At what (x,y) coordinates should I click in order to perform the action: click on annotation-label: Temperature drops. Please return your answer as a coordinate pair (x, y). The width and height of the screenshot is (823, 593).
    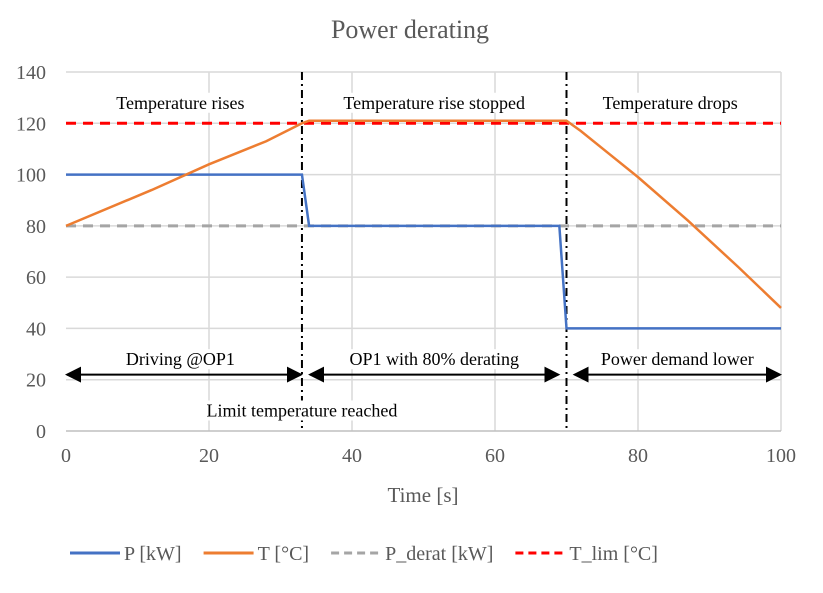
    Looking at the image, I should click on (670, 103).